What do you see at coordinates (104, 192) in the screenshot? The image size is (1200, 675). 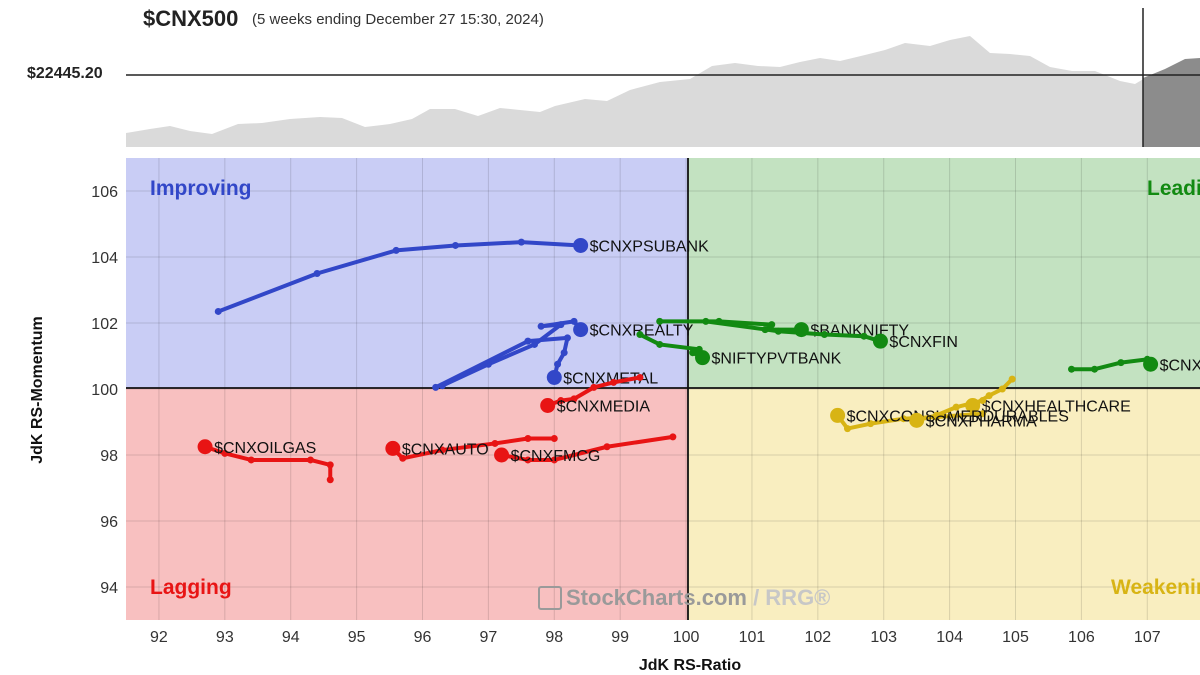 I see `y-tick-label: 106` at bounding box center [104, 192].